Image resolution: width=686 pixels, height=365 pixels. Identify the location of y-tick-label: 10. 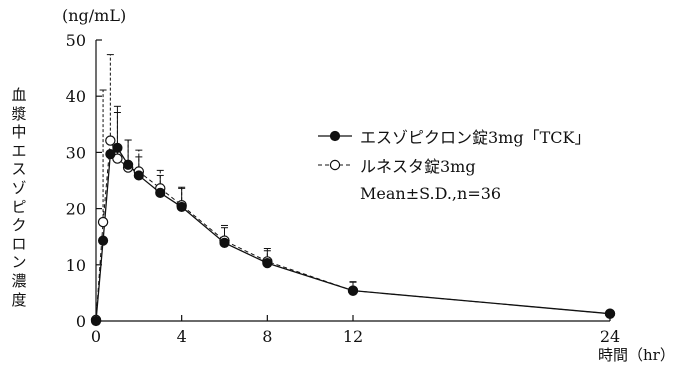
(76, 265).